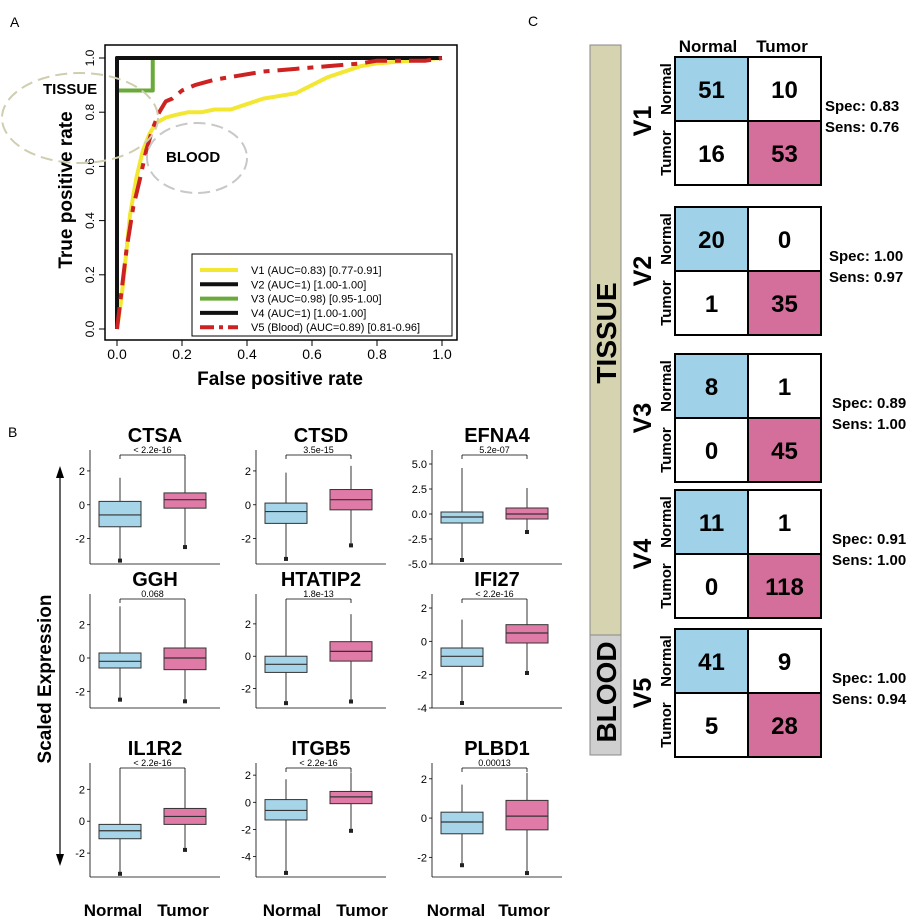  I want to click on arrow-down-icon, so click(60, 860).